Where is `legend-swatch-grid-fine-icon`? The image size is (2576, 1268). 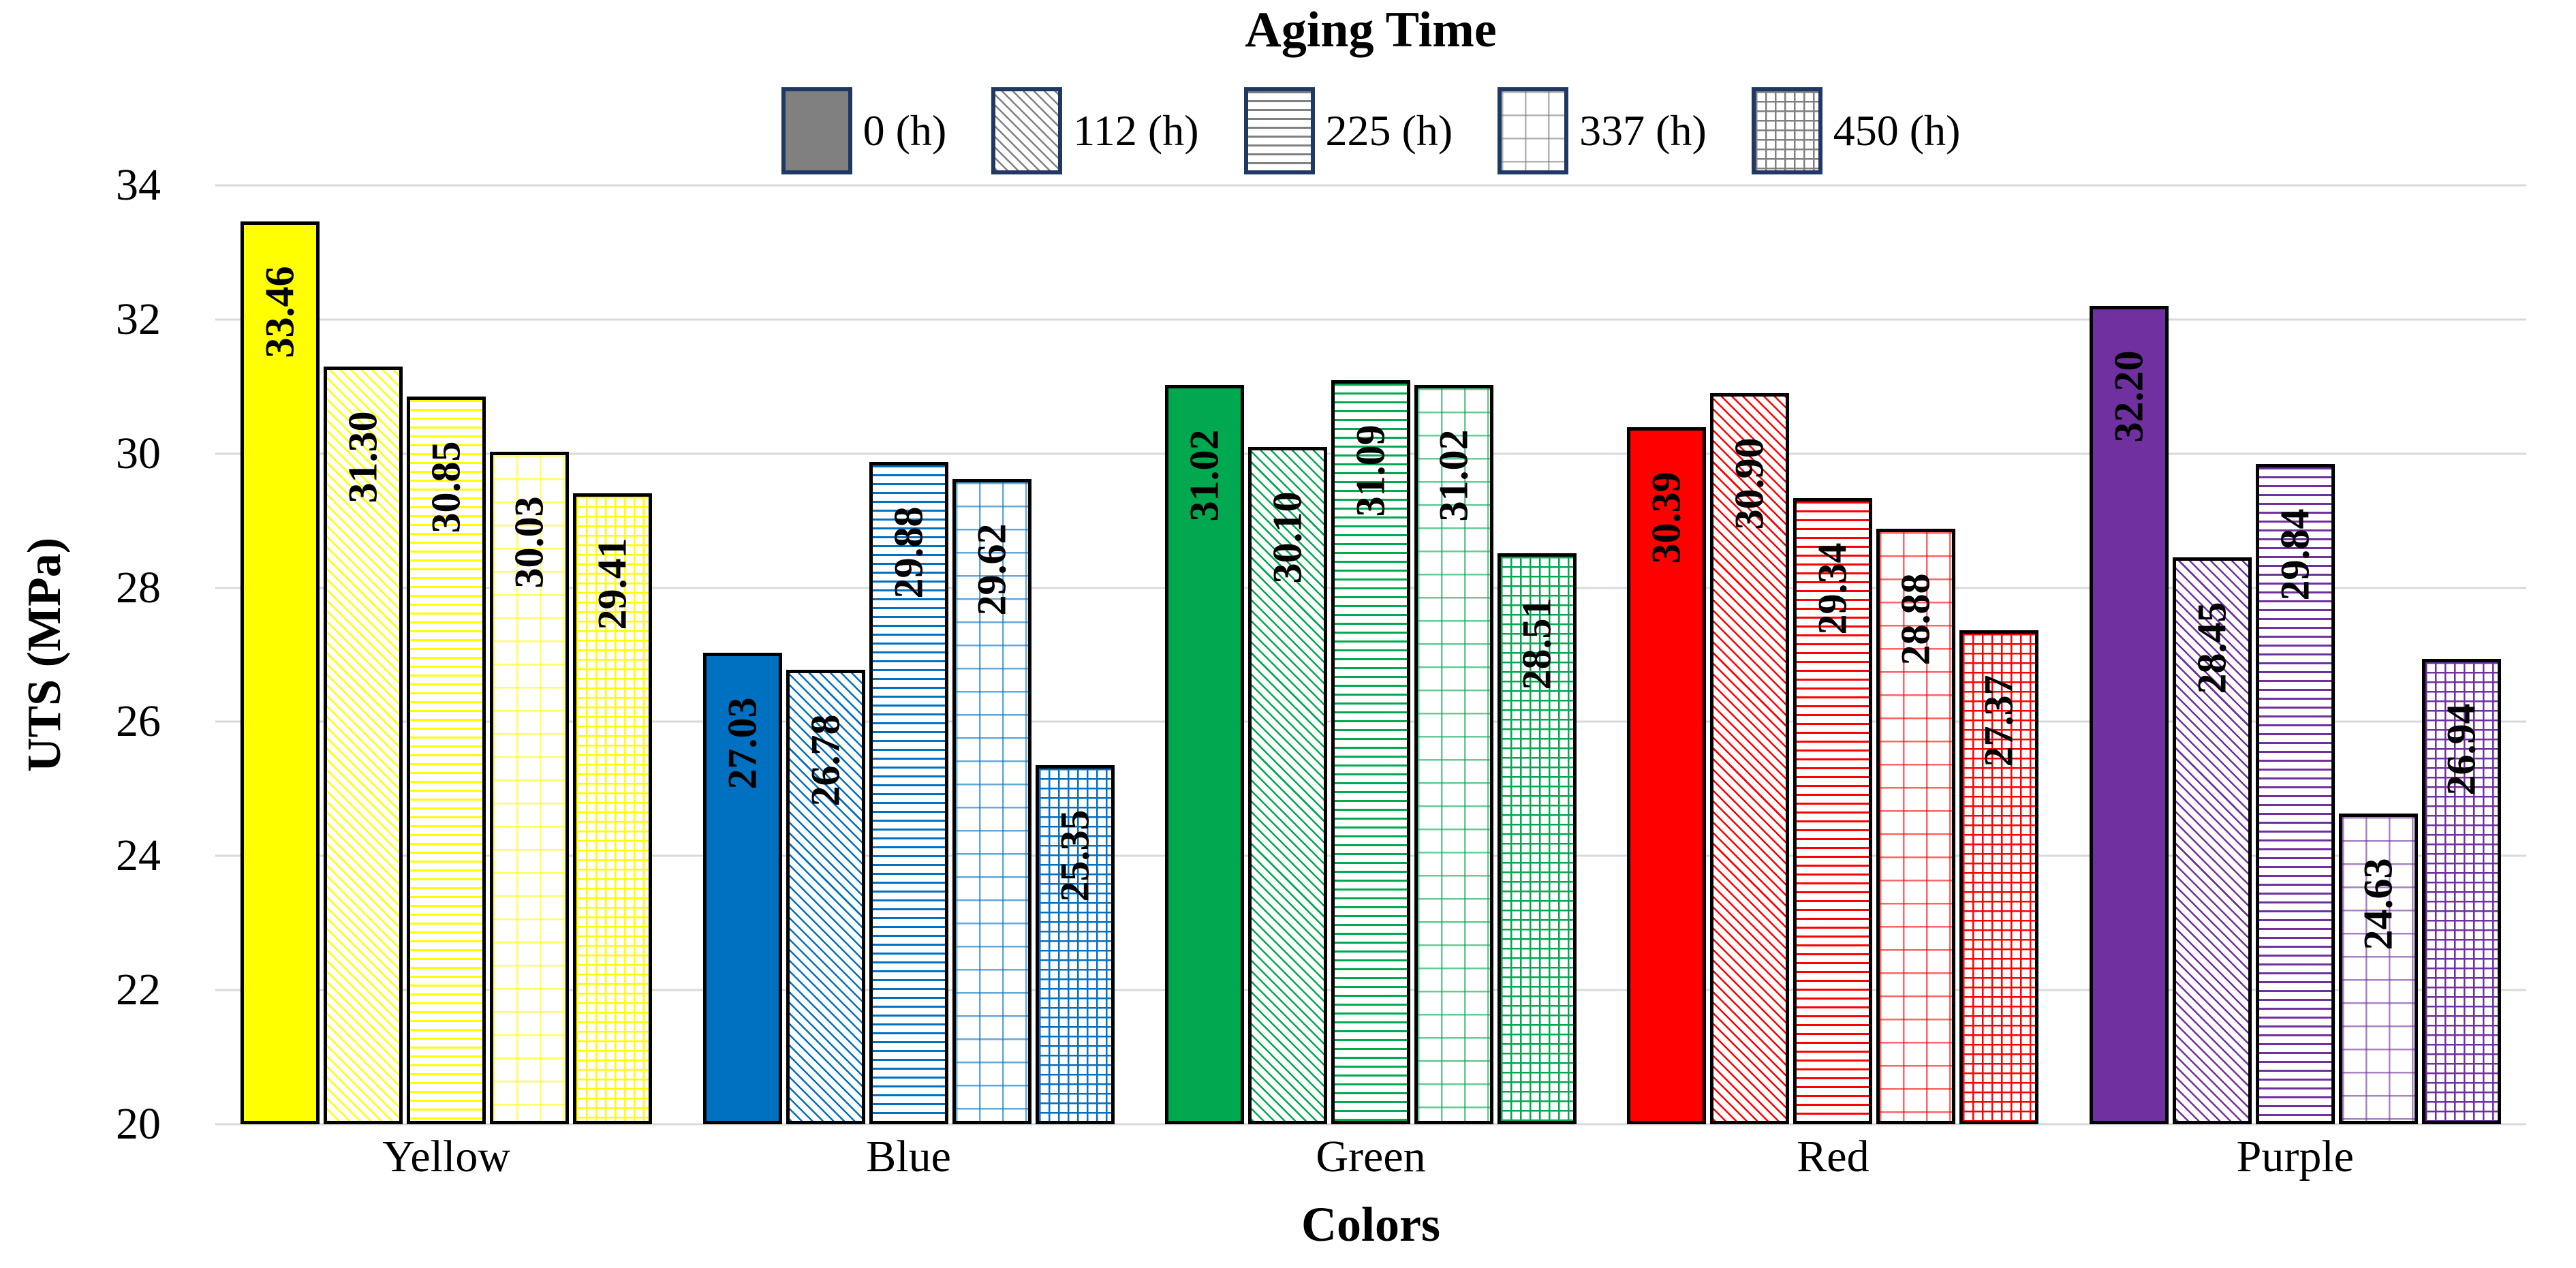 legend-swatch-grid-fine-icon is located at coordinates (1786, 130).